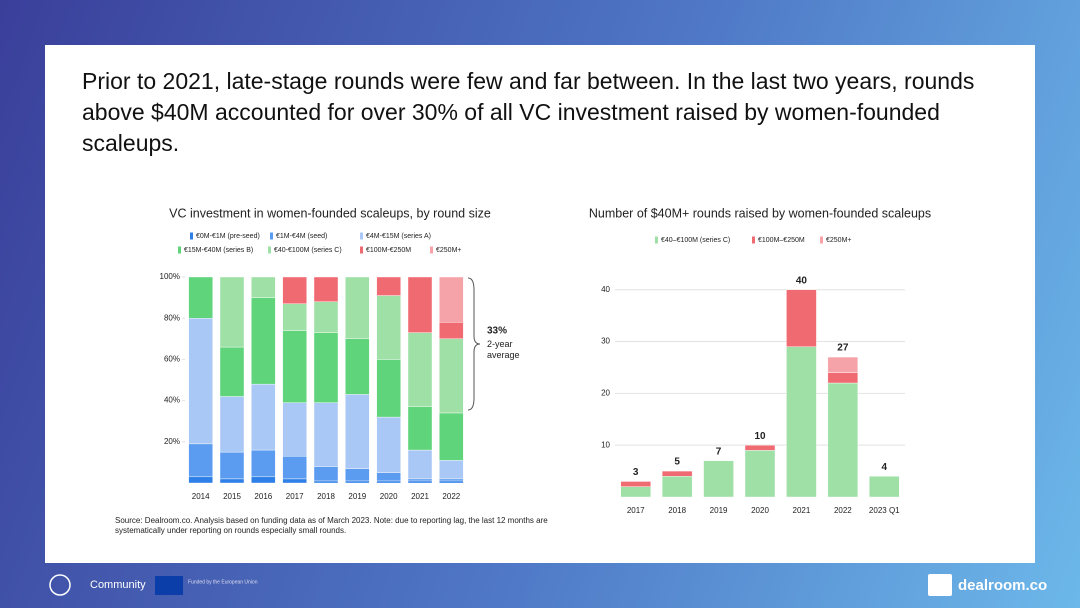 Image resolution: width=1080 pixels, height=608 pixels. Describe the element at coordinates (695, 240) in the screenshot. I see `legend-label: €40–€100M (series C)` at that location.